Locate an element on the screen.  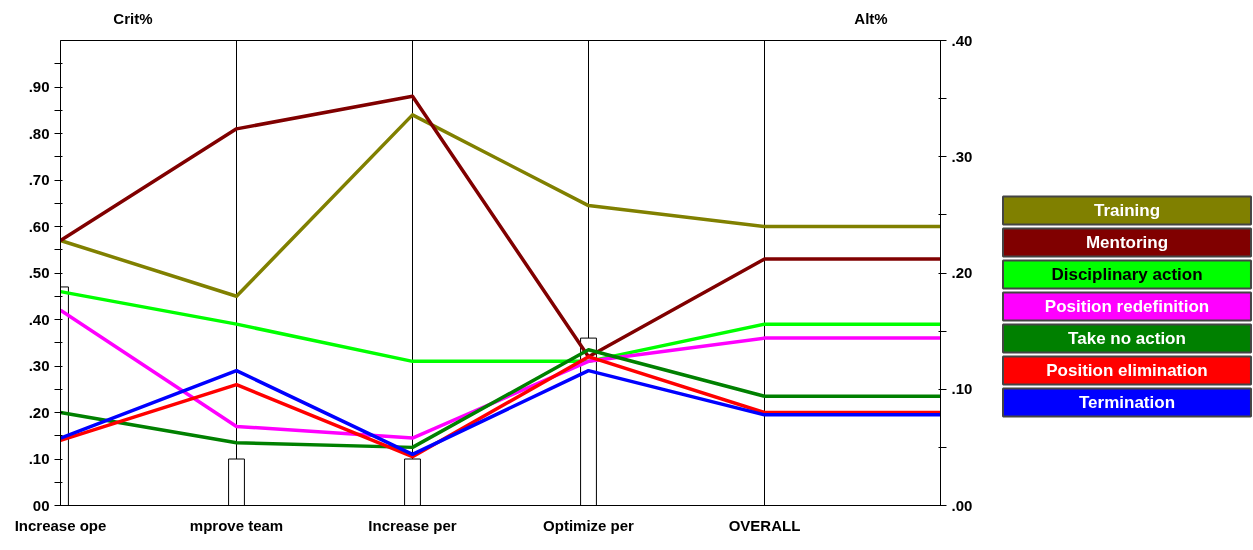
y2-tick-label: .30 is located at coordinates (962, 156).